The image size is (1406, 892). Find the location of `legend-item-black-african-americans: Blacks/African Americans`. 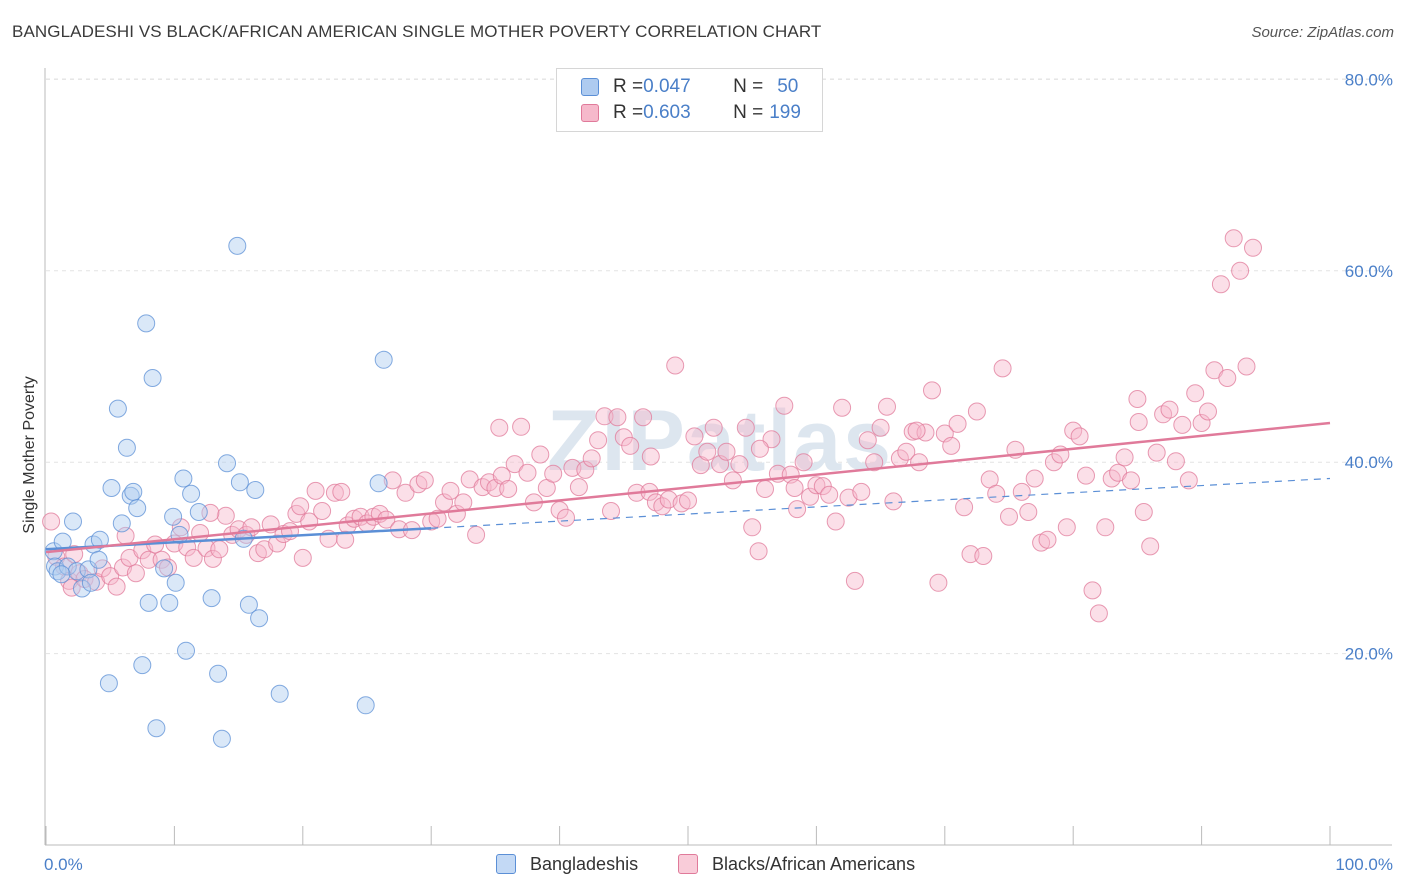

legend-item-black-african-americans: Blacks/African Americans is located at coordinates (796, 864).